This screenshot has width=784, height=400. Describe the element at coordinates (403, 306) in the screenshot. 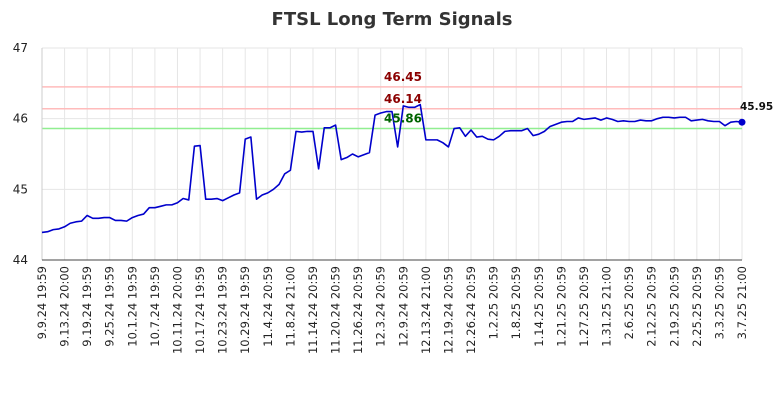

I see `x-tick-label: 12.9.24 20:59` at that location.